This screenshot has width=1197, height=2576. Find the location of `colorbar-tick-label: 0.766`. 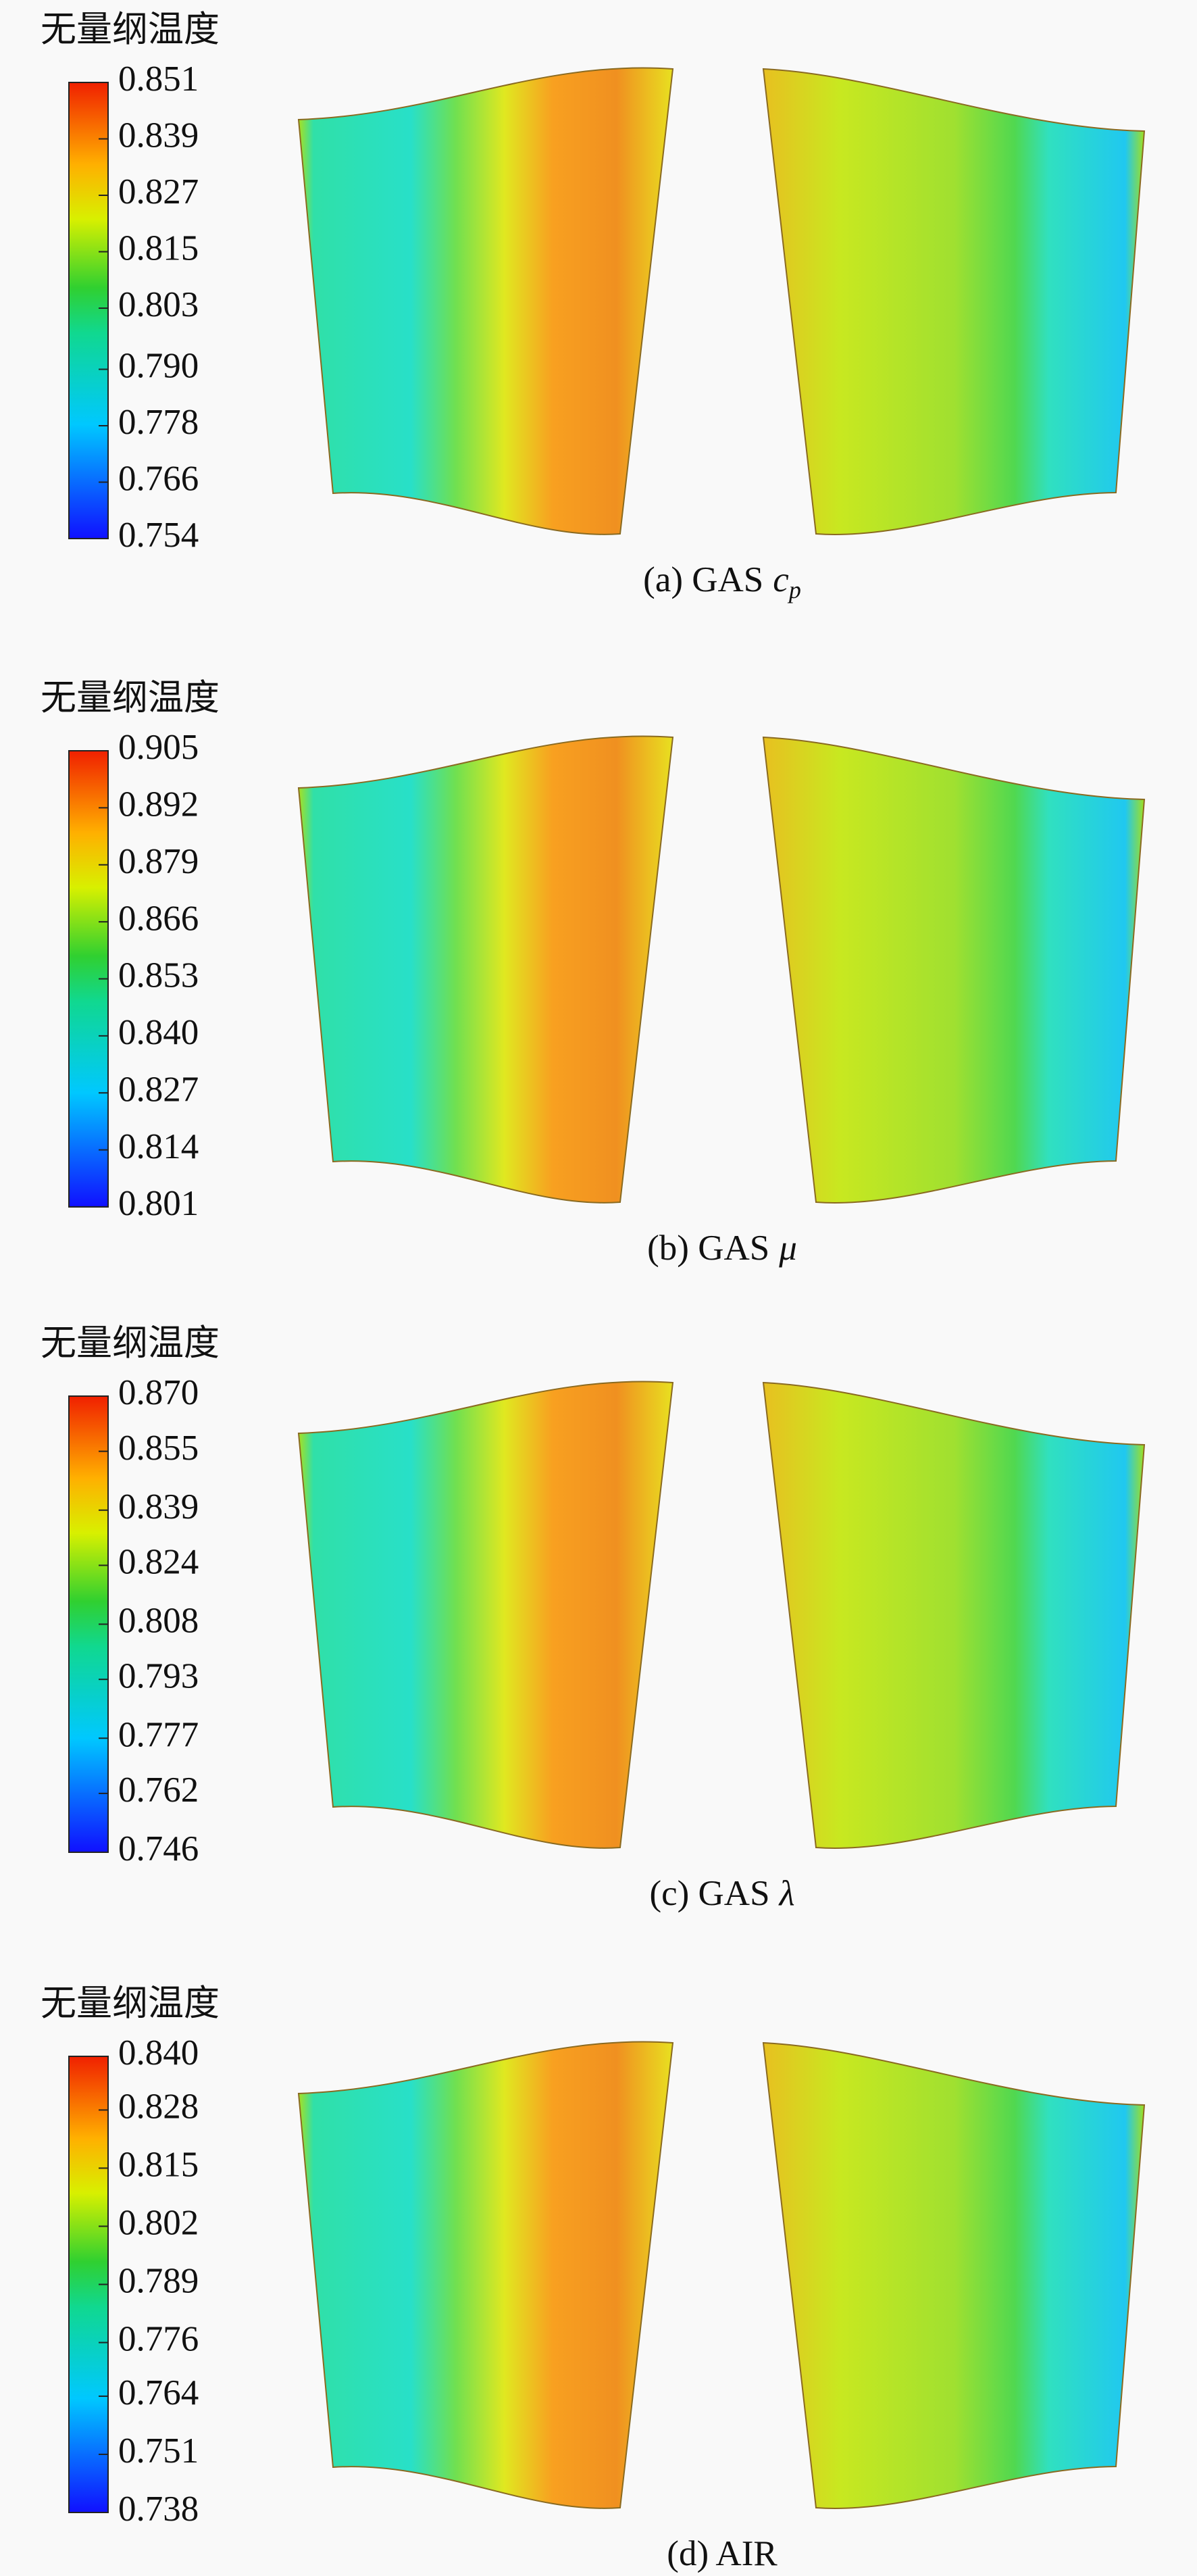

colorbar-tick-label: 0.766 is located at coordinates (158, 480).